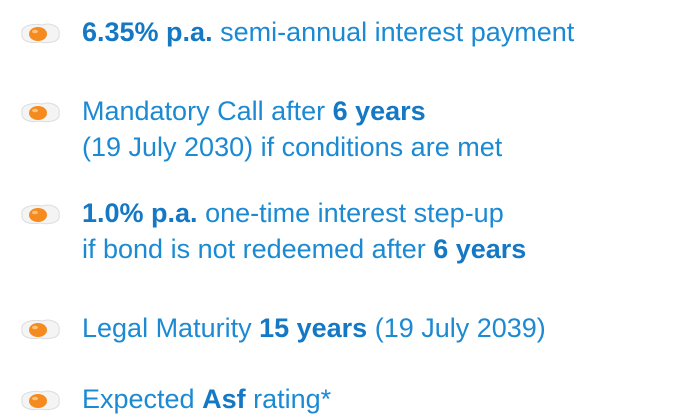  I want to click on text: if bond is not redeemed after, so click(258, 249).